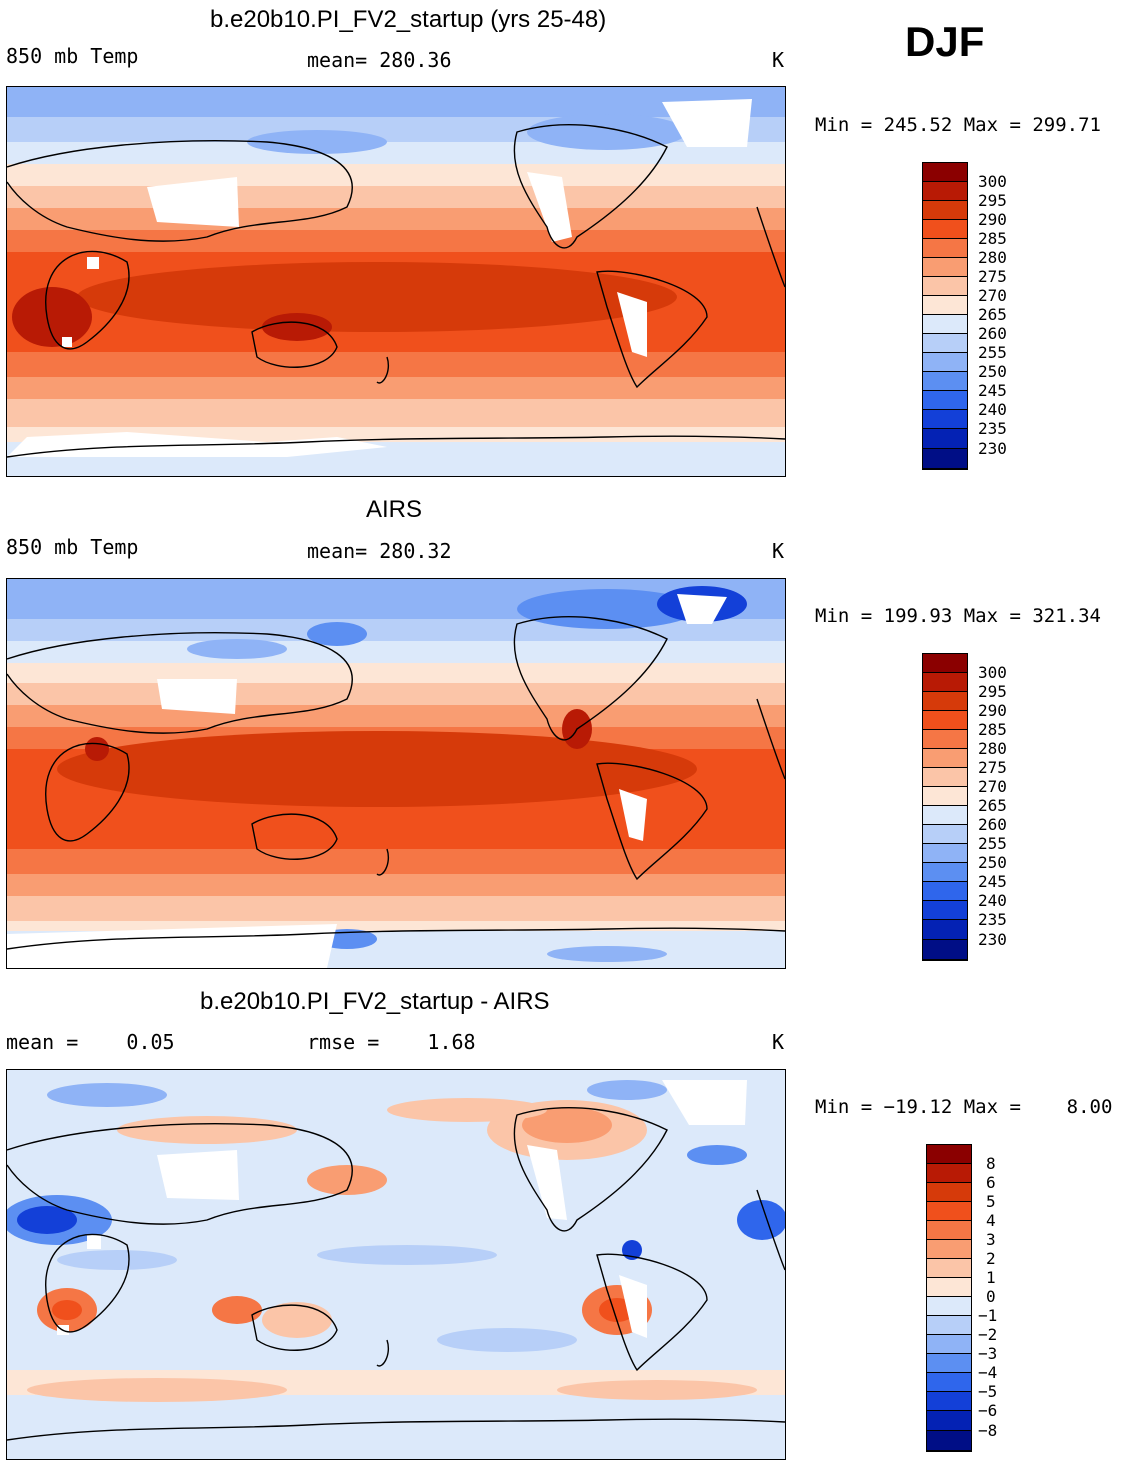 The width and height of the screenshot is (1127, 1466). Describe the element at coordinates (988, 1353) in the screenshot. I see `colorbar-label: −3` at that location.